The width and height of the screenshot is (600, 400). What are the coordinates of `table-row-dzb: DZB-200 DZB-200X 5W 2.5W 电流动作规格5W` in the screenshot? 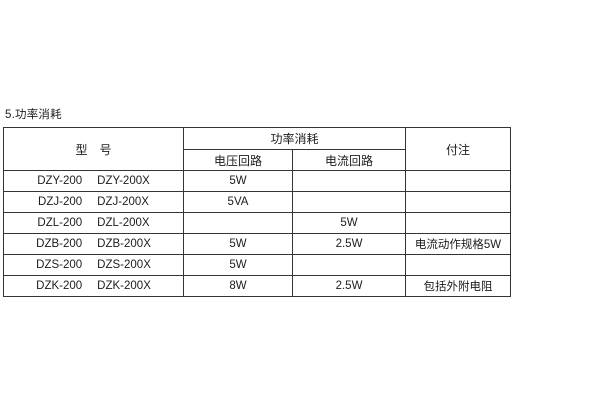 It's located at (257, 244).